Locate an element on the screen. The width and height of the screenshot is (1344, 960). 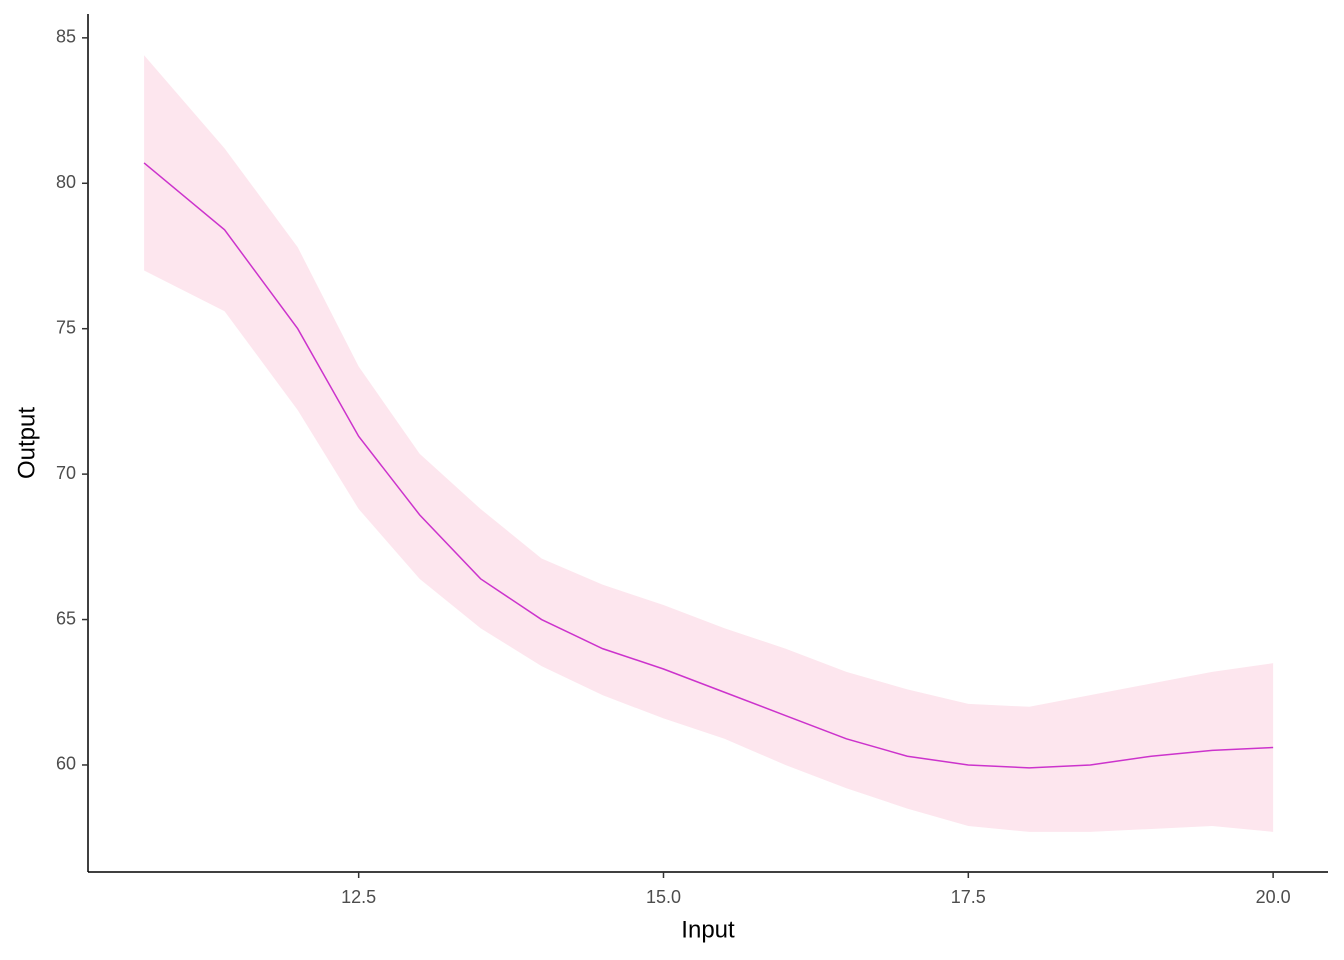
x-tick-label: 12.5 is located at coordinates (358, 897).